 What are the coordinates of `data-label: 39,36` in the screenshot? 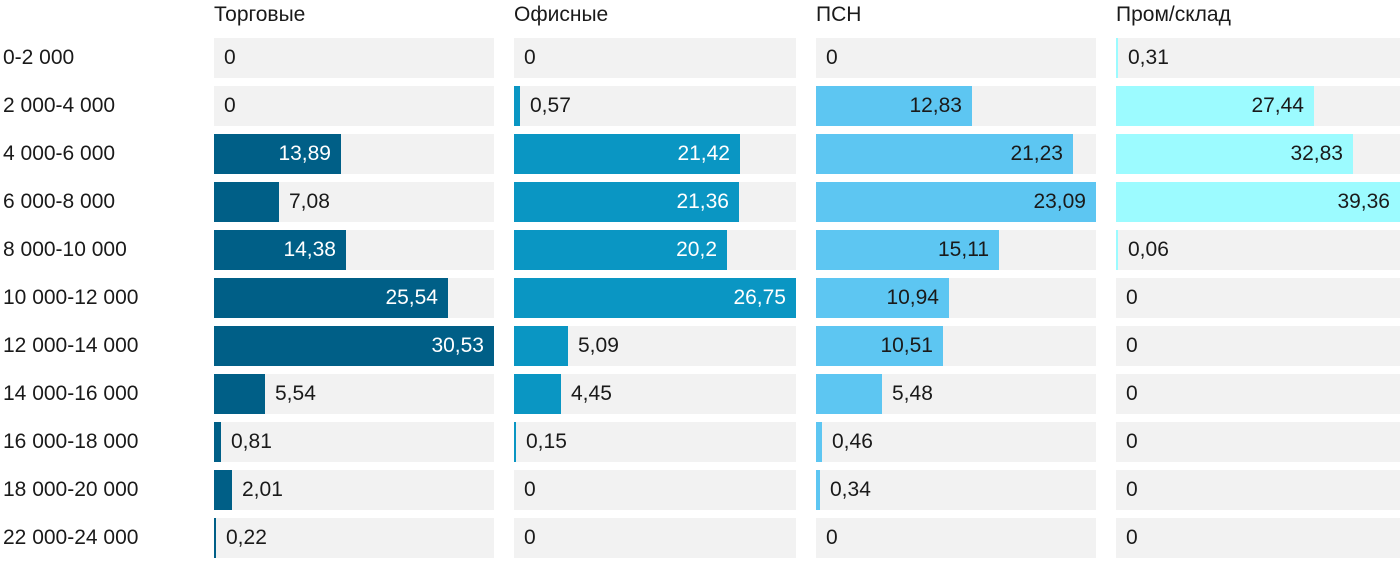 It's located at (1363, 201).